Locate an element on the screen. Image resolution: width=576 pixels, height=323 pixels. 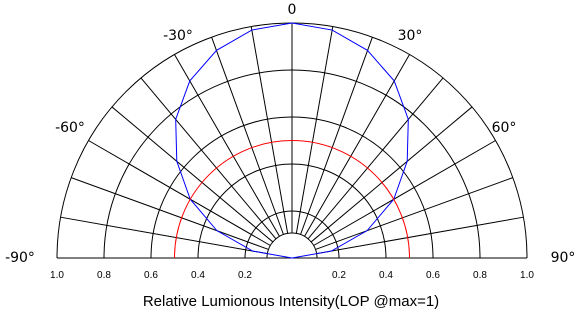
angle-label: -90° is located at coordinates (20, 258).